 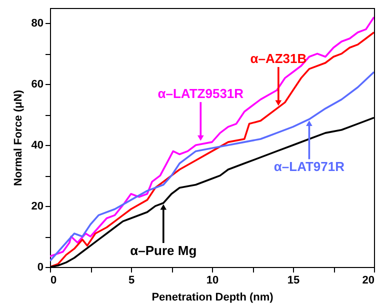 What do you see at coordinates (37, 84) in the screenshot?
I see `y-tick-label: 60` at bounding box center [37, 84].